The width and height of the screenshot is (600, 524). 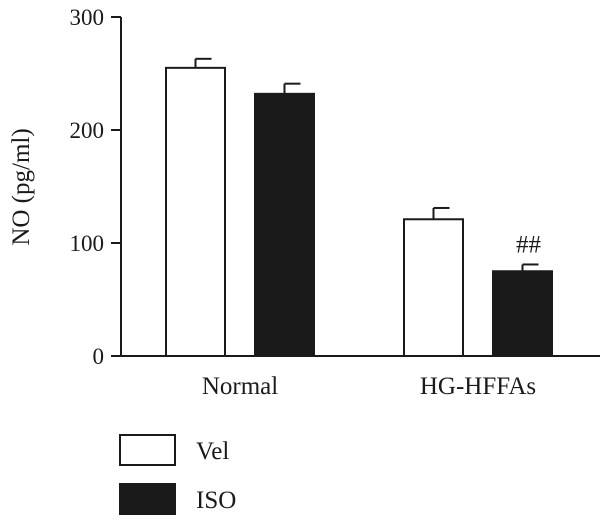 What do you see at coordinates (21, 186) in the screenshot?
I see `y-axis-label: NO (pg/ml)` at bounding box center [21, 186].